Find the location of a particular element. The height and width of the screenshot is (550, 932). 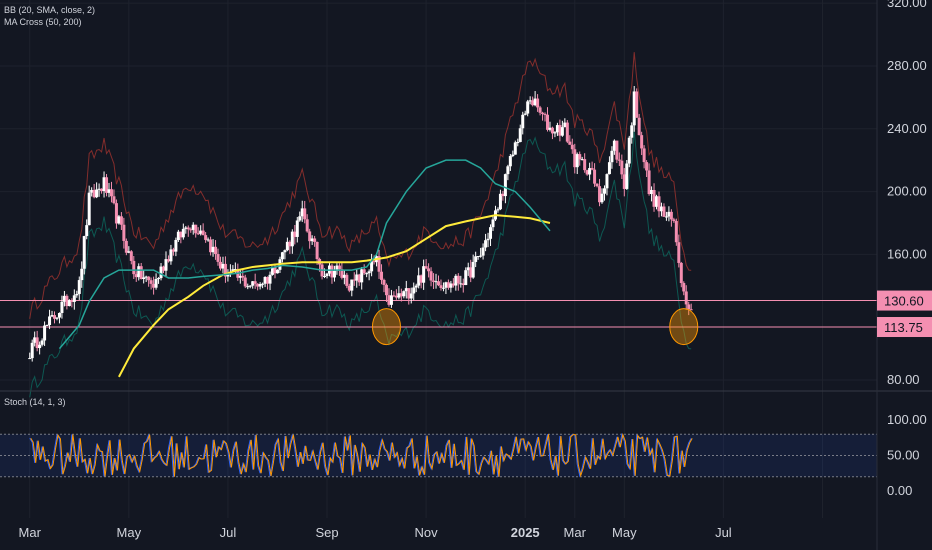

price-badges: 130.60 113.75 is located at coordinates (904, 314).